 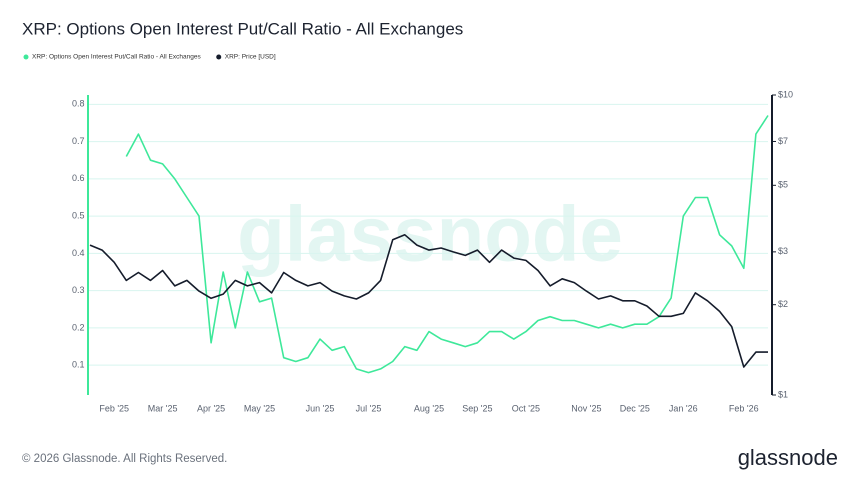 I want to click on y2-tick-label: $1, so click(x=783, y=394).